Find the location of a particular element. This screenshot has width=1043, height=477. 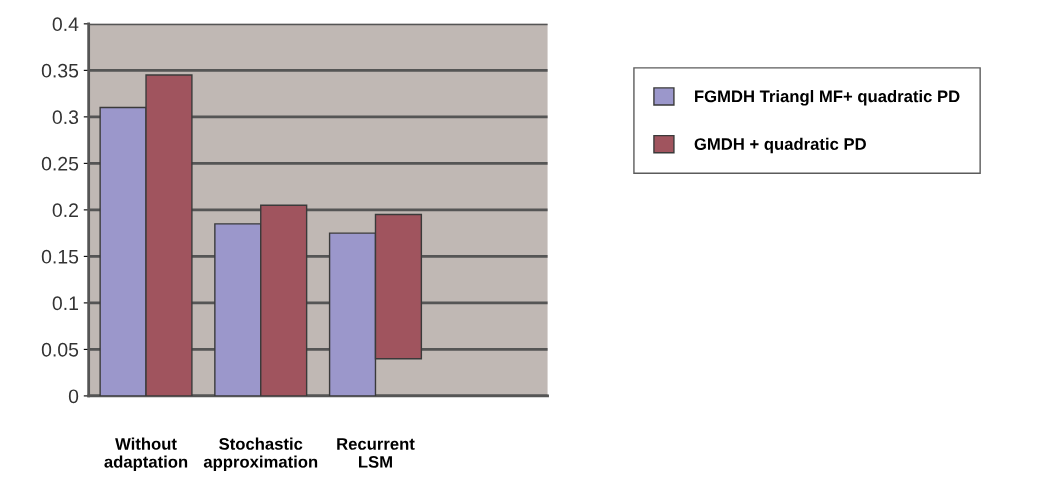

x-tick-label: Stochastic approximation is located at coordinates (260, 454).